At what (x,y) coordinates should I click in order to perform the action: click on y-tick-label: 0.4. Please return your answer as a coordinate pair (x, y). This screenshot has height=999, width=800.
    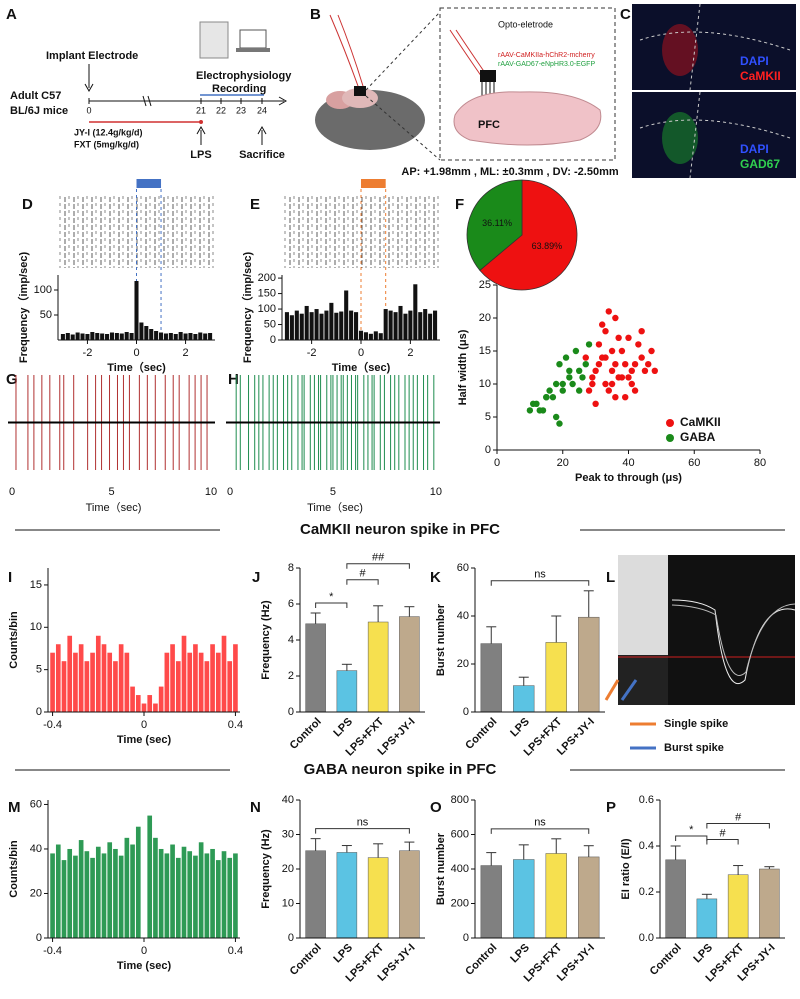
    Looking at the image, I should click on (646, 846).